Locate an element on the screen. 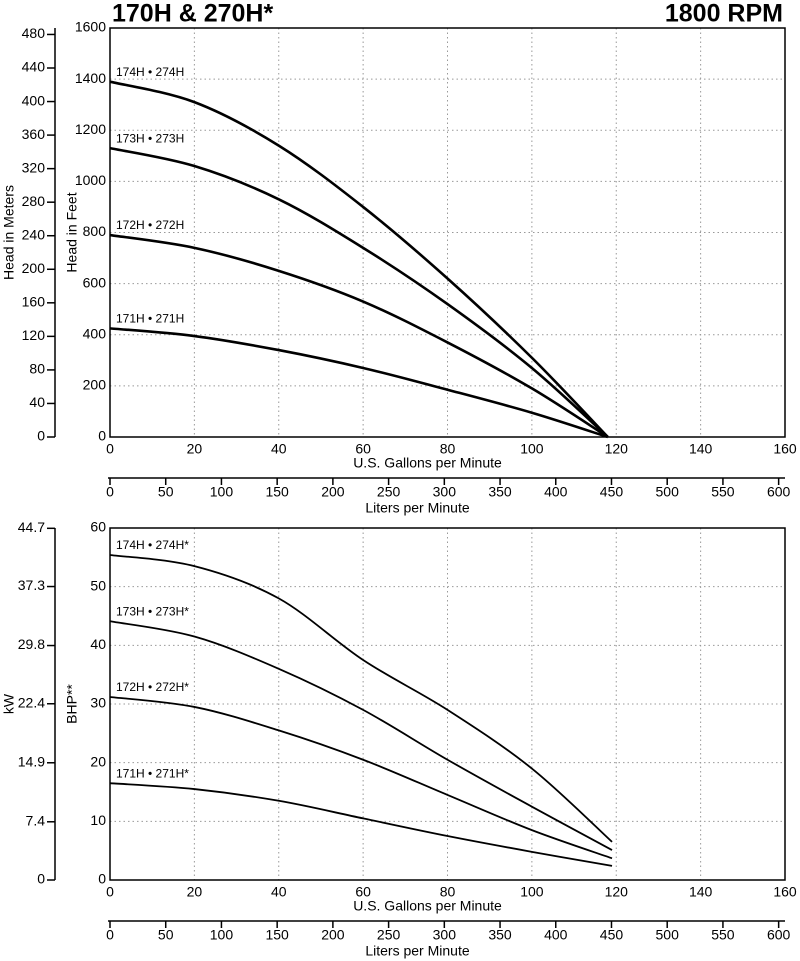 The image size is (800, 961). series-label: 173H • 273H* is located at coordinates (152, 611).